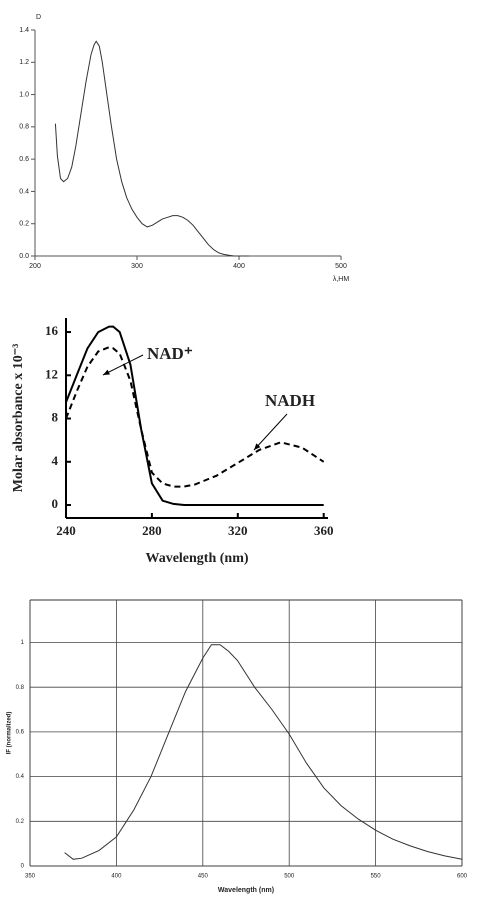 Image resolution: width=480 pixels, height=902 pixels. I want to click on x-tick-label: 350, so click(30, 877).